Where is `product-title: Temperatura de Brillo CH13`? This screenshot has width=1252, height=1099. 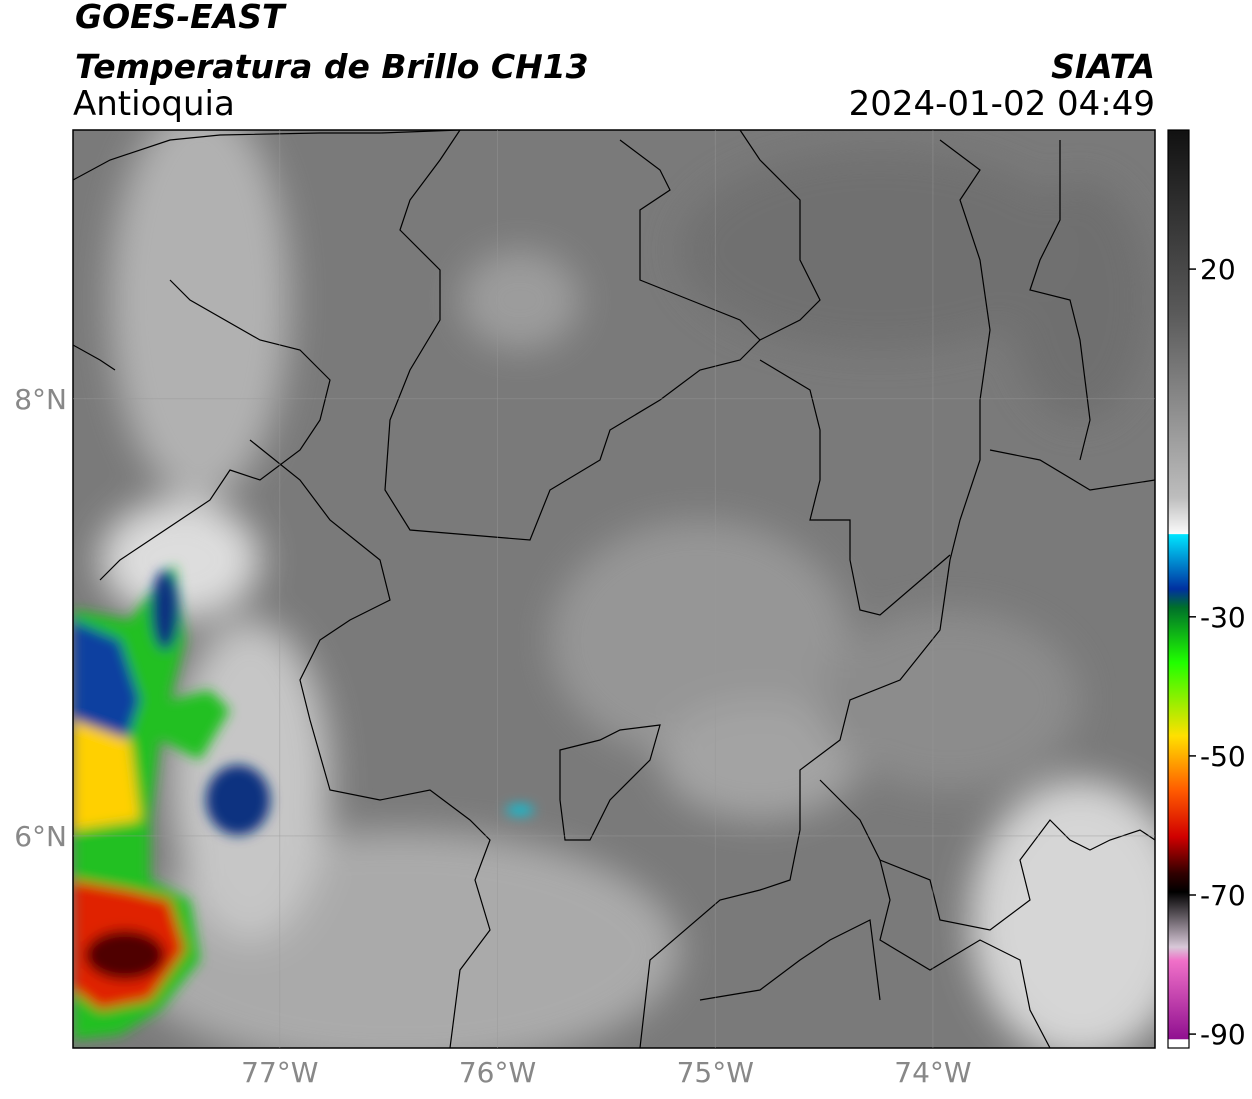 product-title: Temperatura de Brillo CH13 is located at coordinates (332, 66).